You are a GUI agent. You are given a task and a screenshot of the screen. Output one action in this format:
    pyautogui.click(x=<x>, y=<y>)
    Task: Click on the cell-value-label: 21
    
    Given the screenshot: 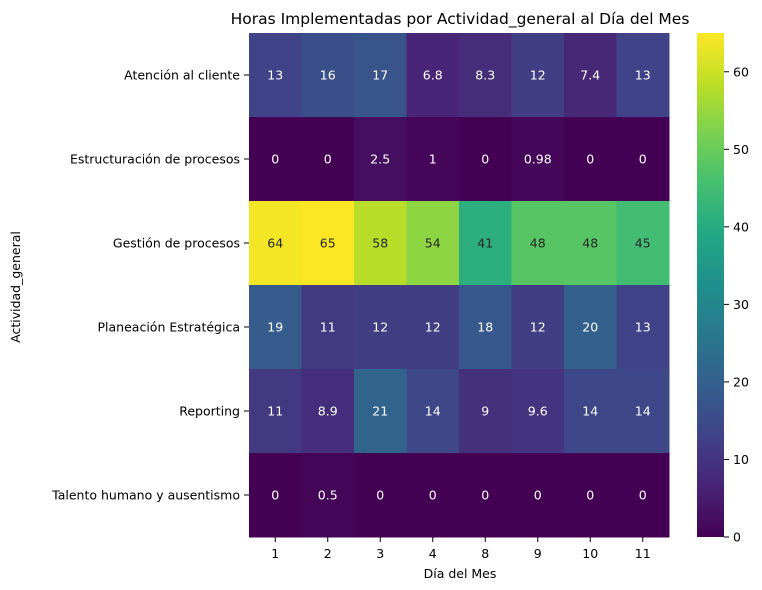 What is the action you would take?
    pyautogui.click(x=380, y=411)
    